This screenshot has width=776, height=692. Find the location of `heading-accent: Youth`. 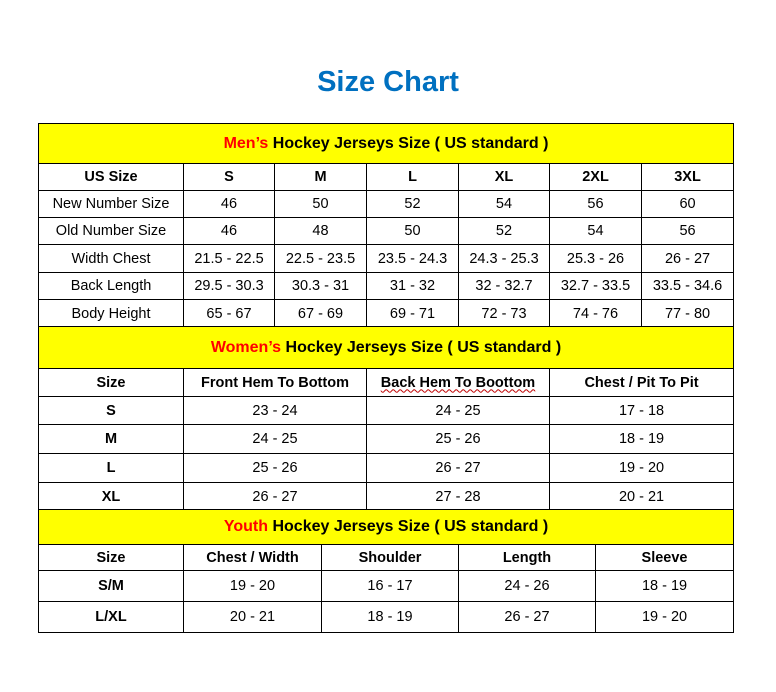

heading-accent: Youth is located at coordinates (246, 526).